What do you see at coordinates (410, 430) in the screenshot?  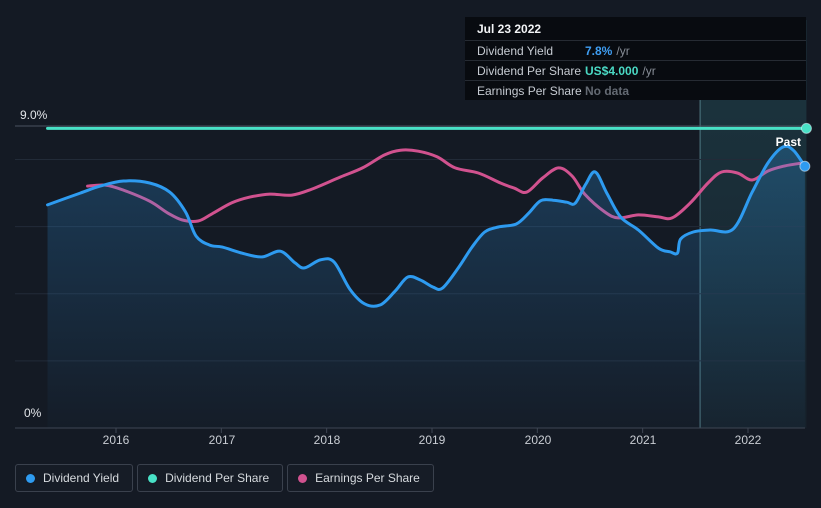 I see `x-axis` at bounding box center [410, 430].